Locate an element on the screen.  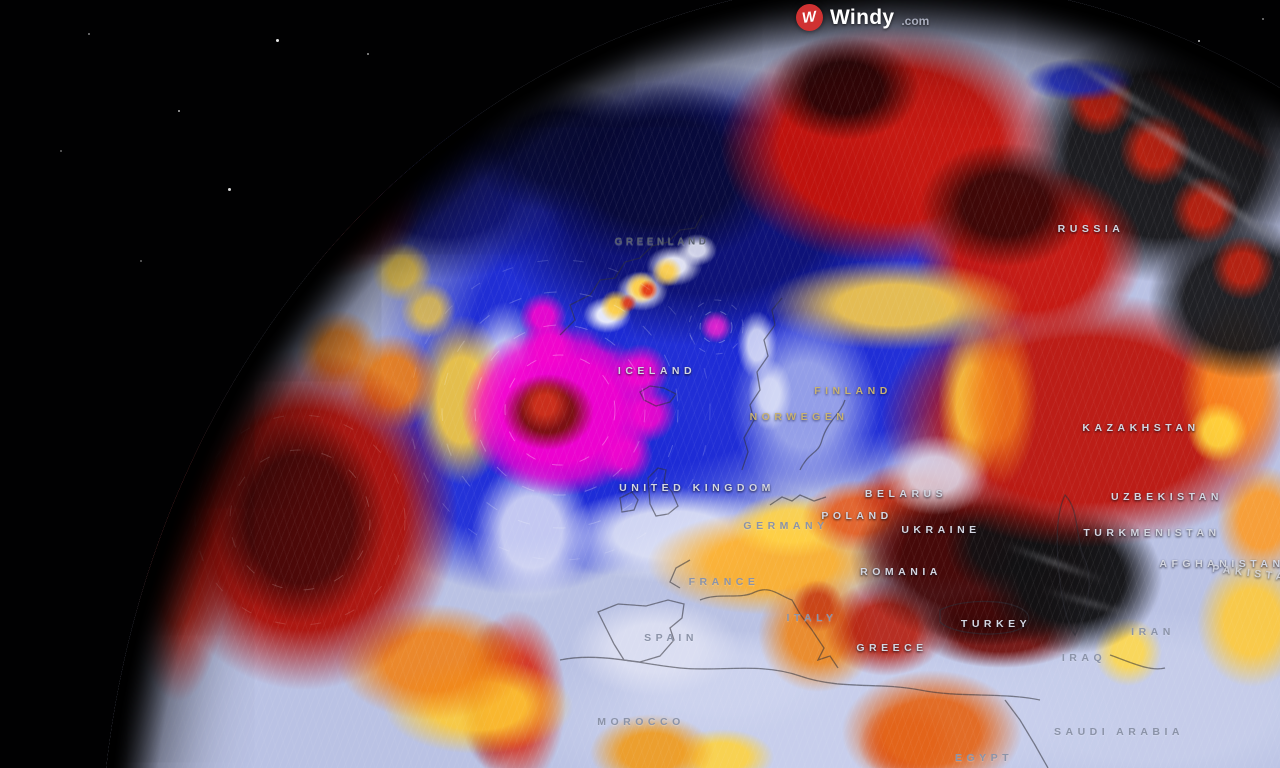
windy-logo: W Windy .com is located at coordinates (862, 17).